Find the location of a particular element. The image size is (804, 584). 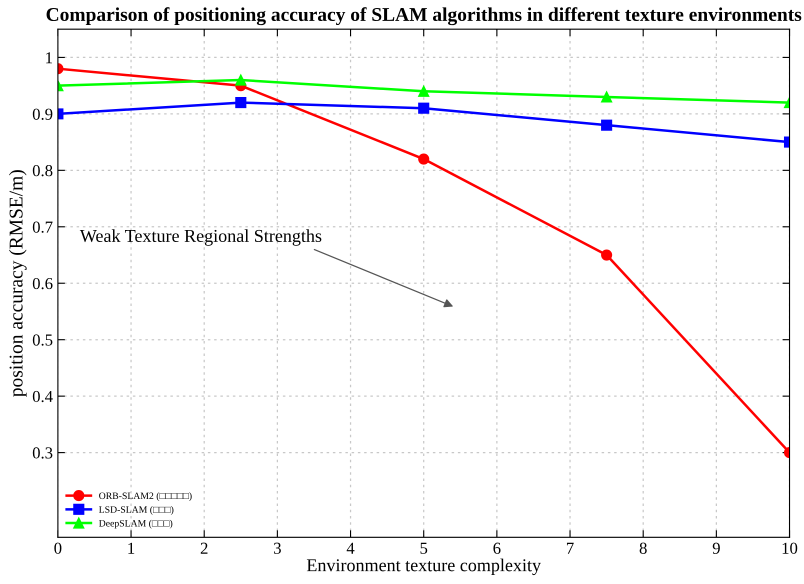

legend-label: DeepSLAM (□□□) is located at coordinates (135, 524).